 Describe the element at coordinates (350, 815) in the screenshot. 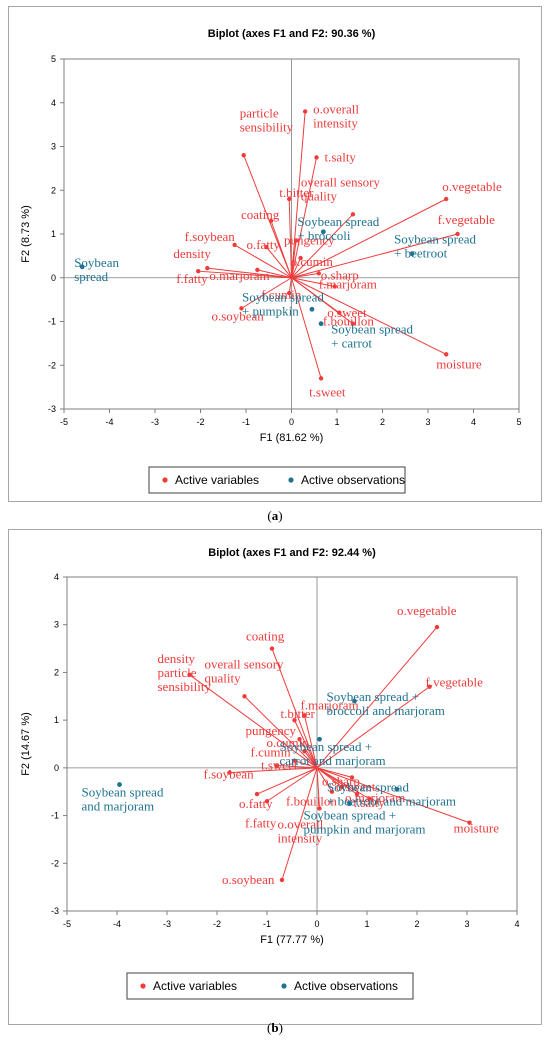

I see `observation-label: Soybean spread +` at that location.